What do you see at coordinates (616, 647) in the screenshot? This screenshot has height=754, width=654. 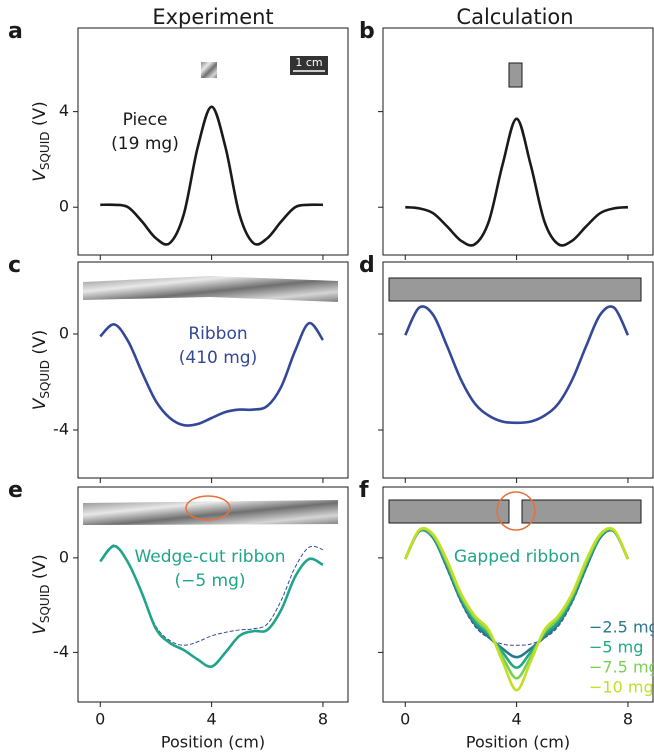 I see `legend-label: −5 mg` at bounding box center [616, 647].